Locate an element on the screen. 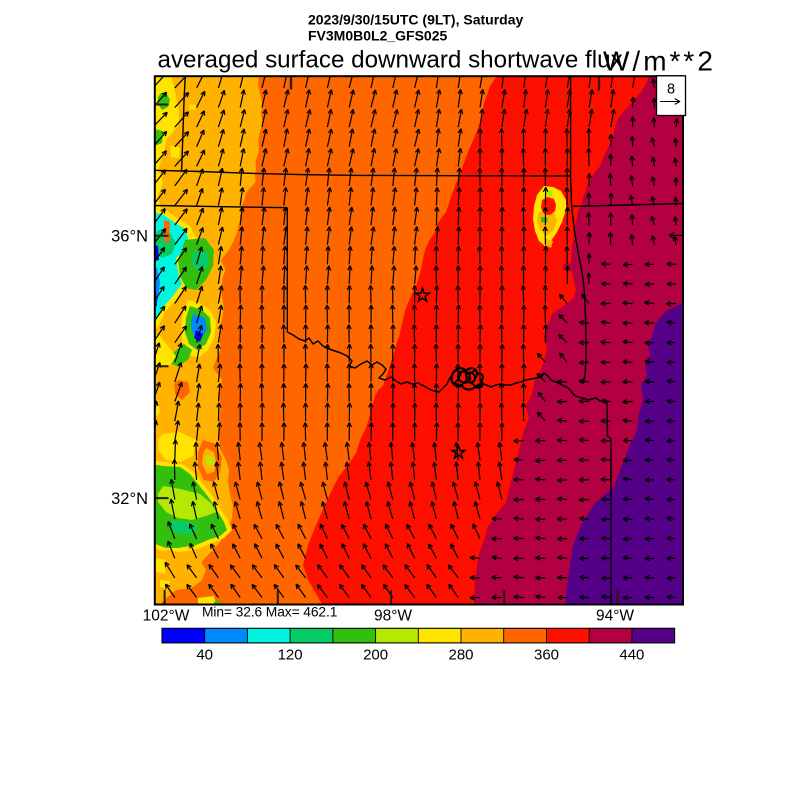  svg-text: 36°N is located at coordinates (129, 237).